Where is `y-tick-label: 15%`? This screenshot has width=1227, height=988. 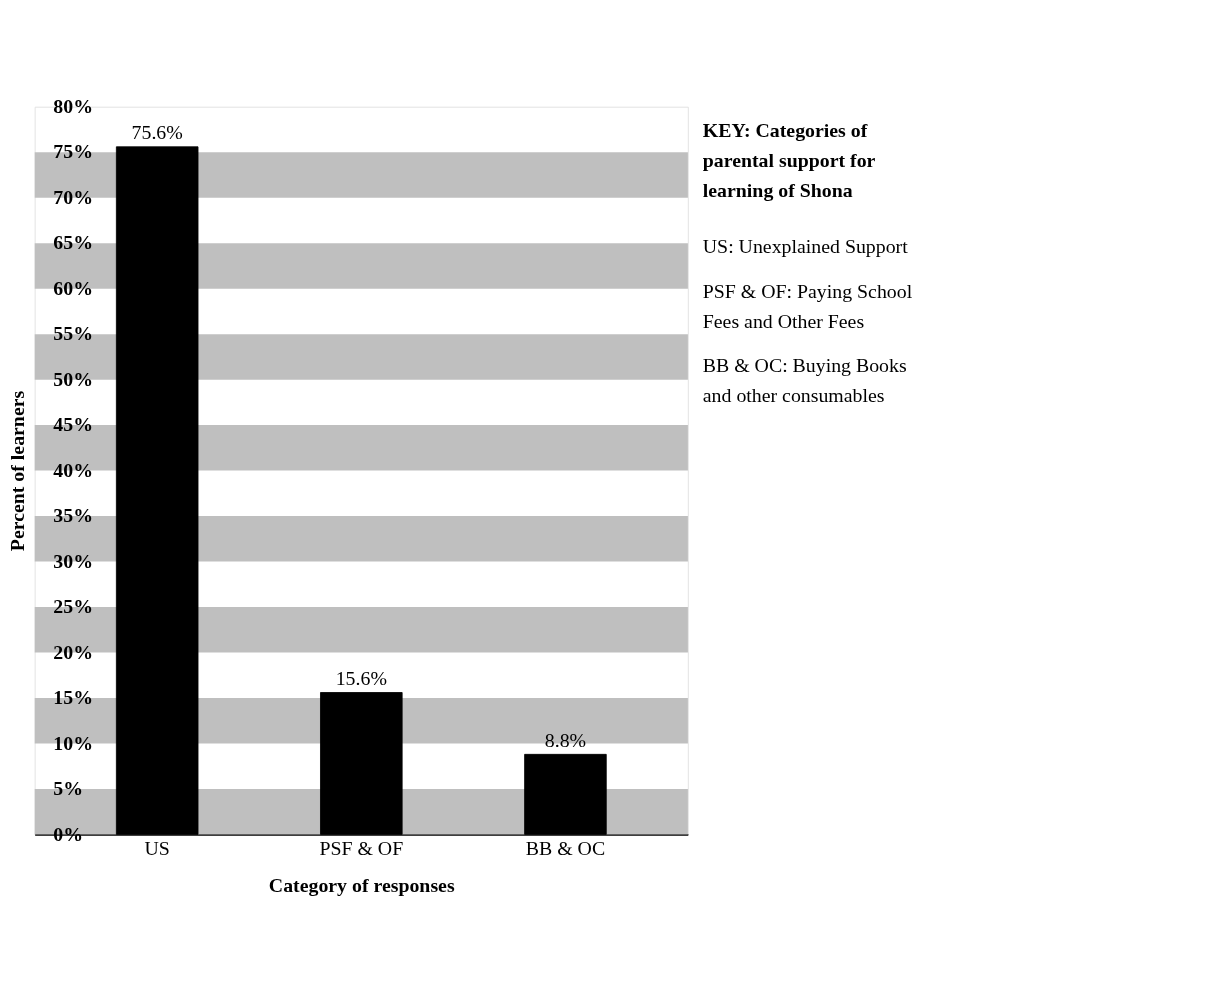 y-tick-label: 15% is located at coordinates (73, 697).